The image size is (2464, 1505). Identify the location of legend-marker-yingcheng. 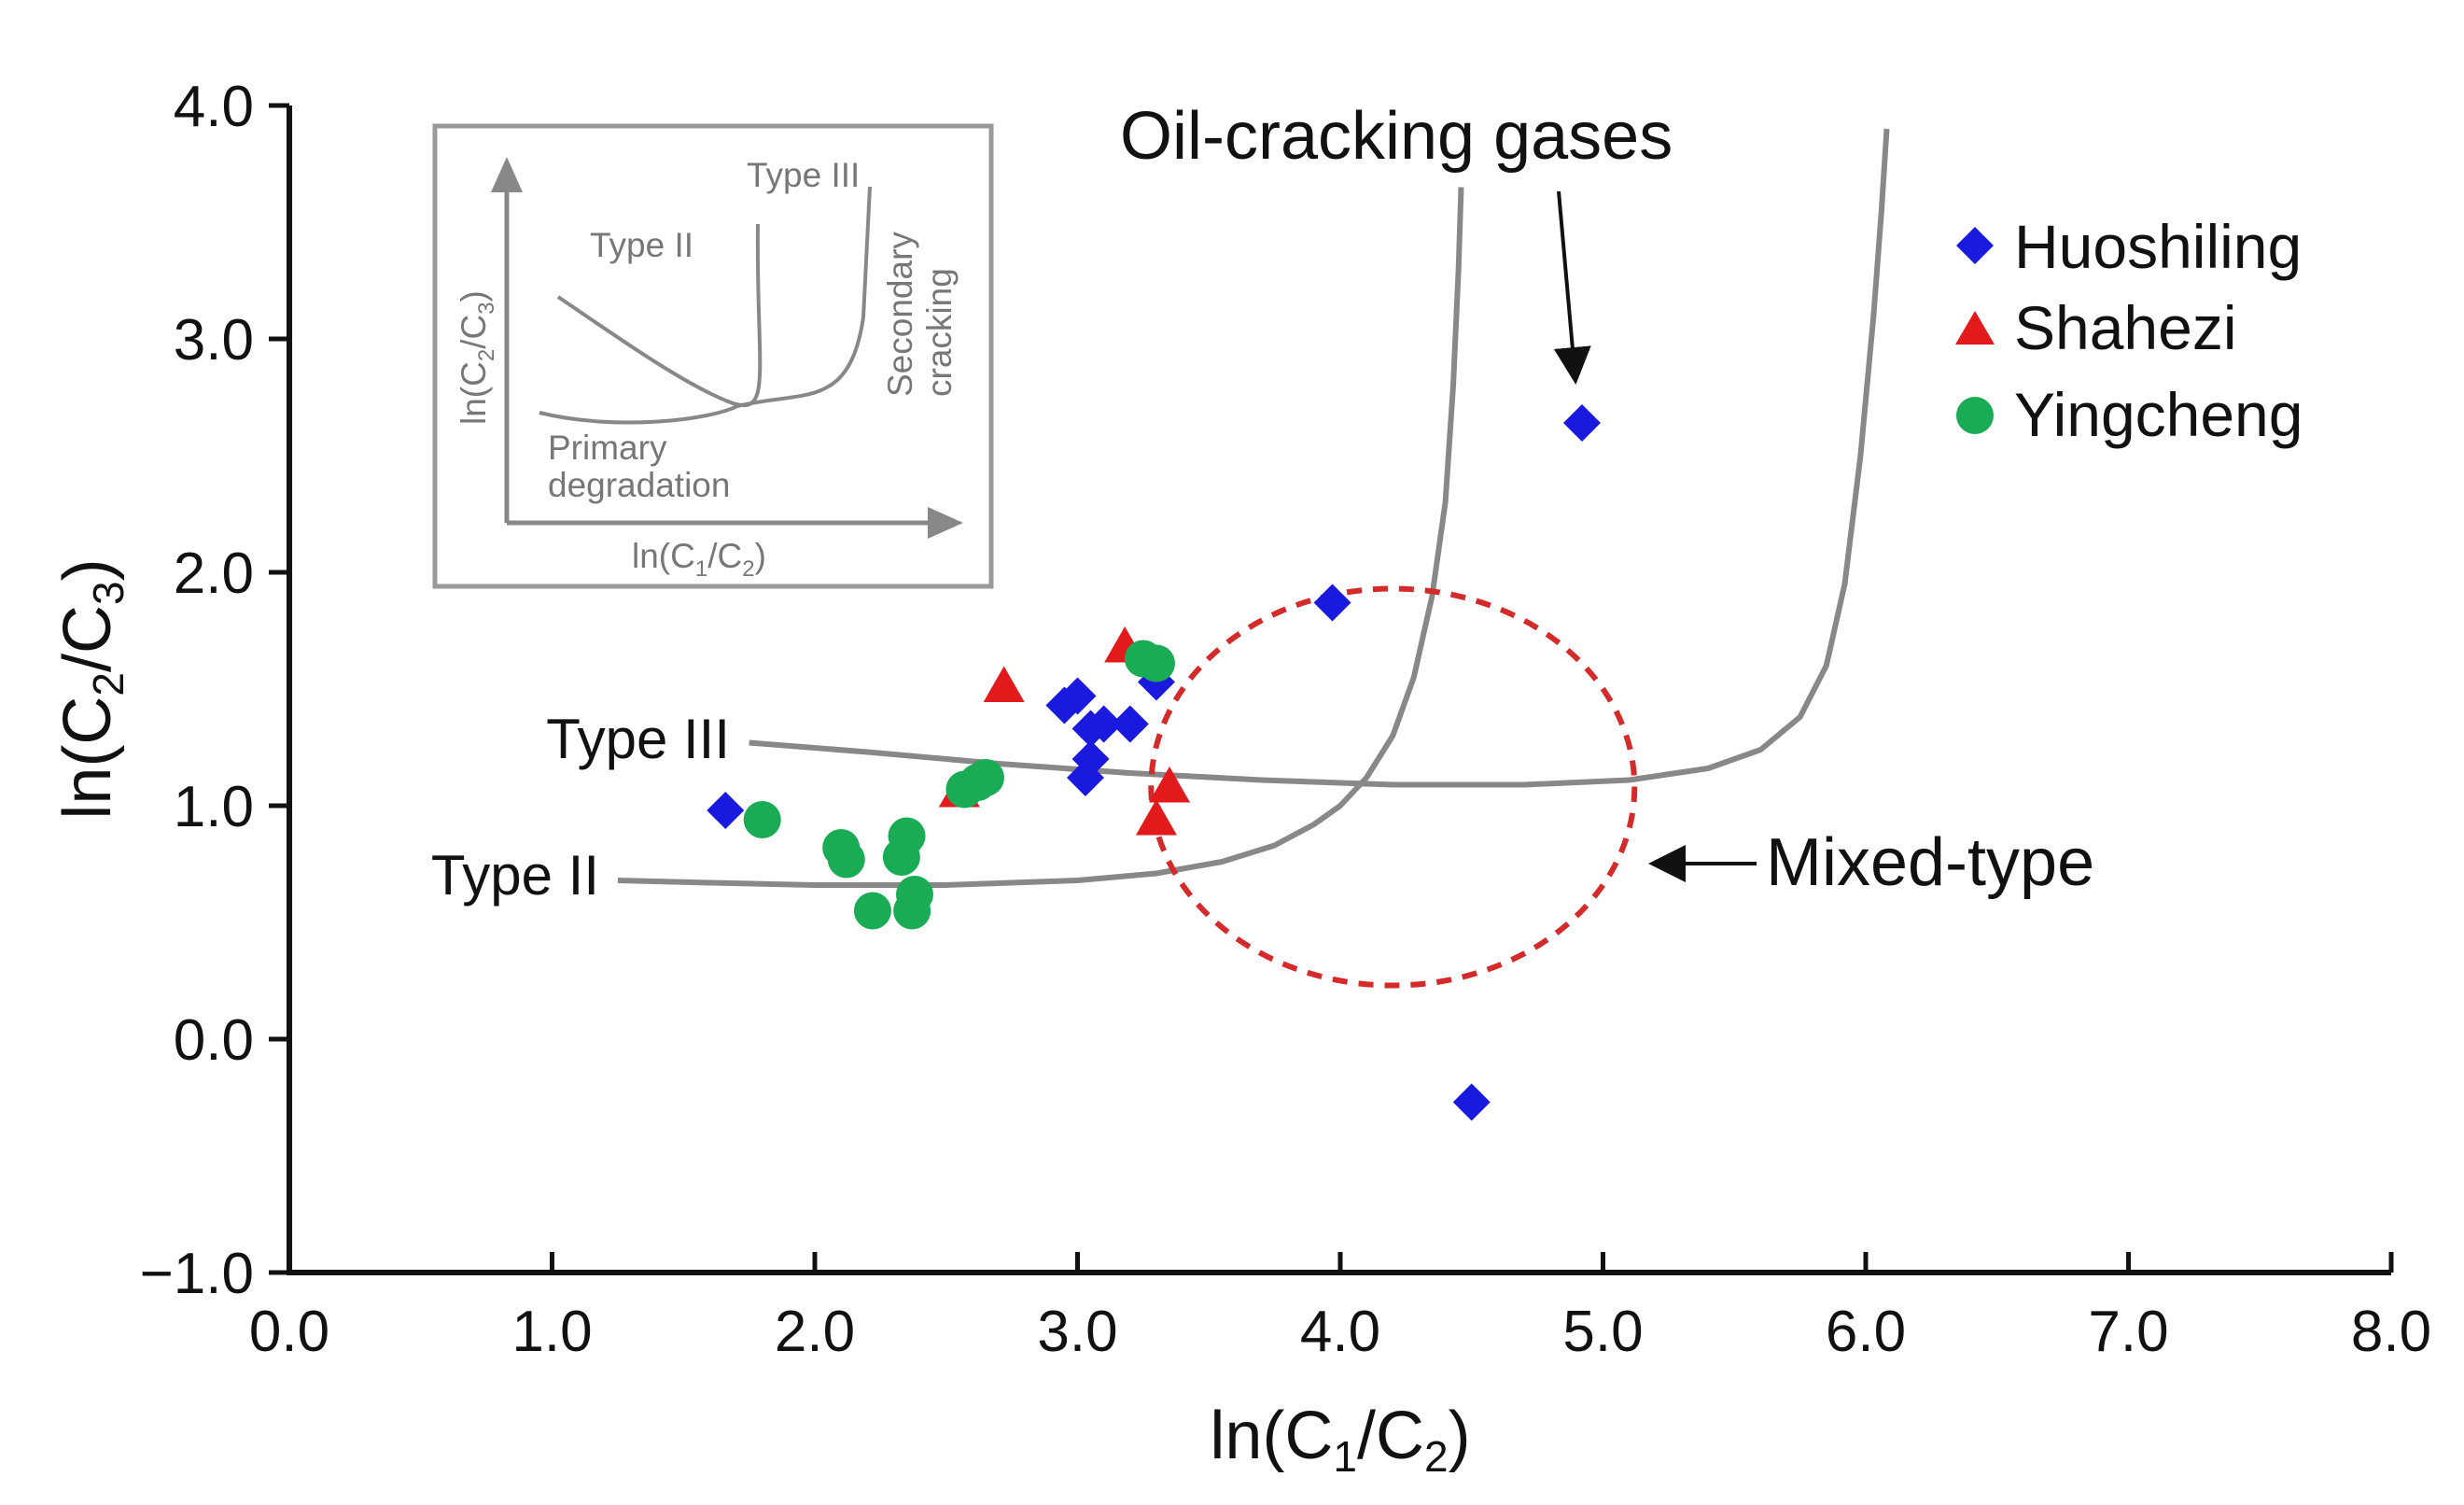
(1975, 415).